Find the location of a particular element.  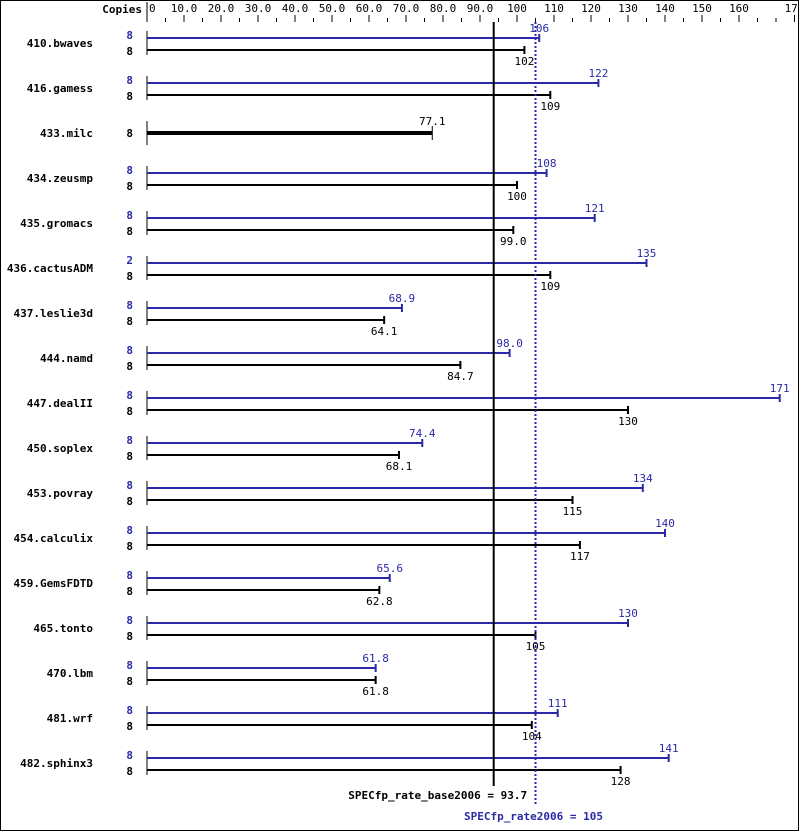

tick-label: 0 is located at coordinates (152, 8).